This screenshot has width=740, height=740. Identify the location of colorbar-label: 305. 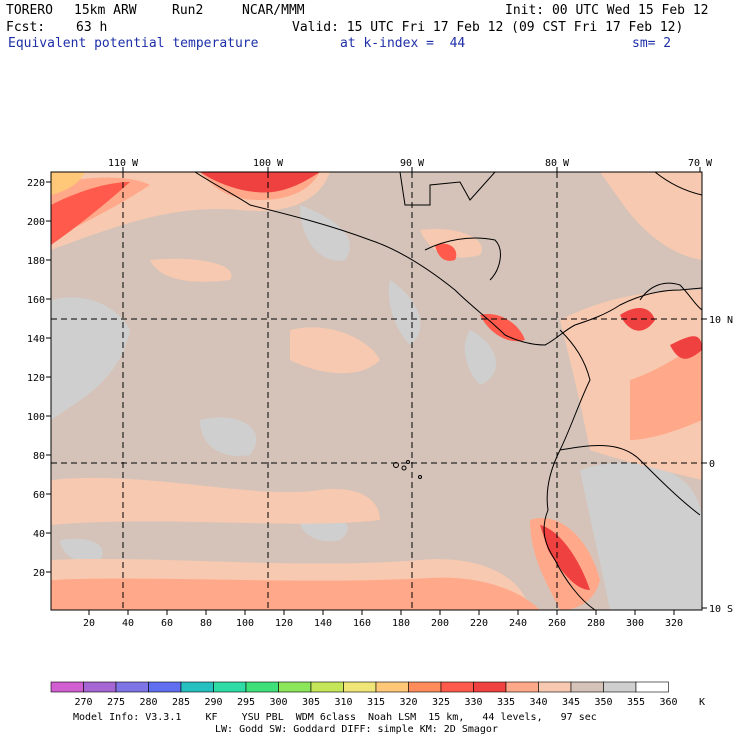
(311, 702).